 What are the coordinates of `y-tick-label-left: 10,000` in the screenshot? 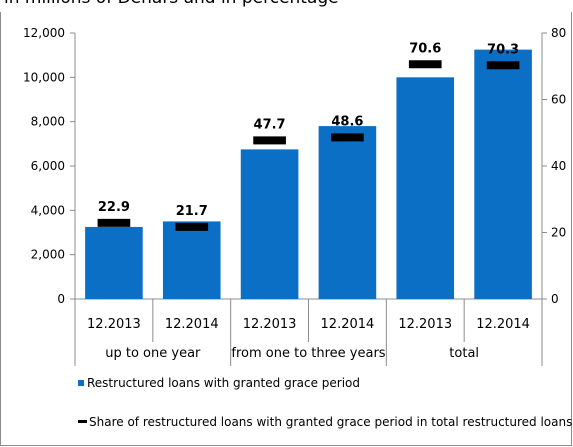 It's located at (44, 77).